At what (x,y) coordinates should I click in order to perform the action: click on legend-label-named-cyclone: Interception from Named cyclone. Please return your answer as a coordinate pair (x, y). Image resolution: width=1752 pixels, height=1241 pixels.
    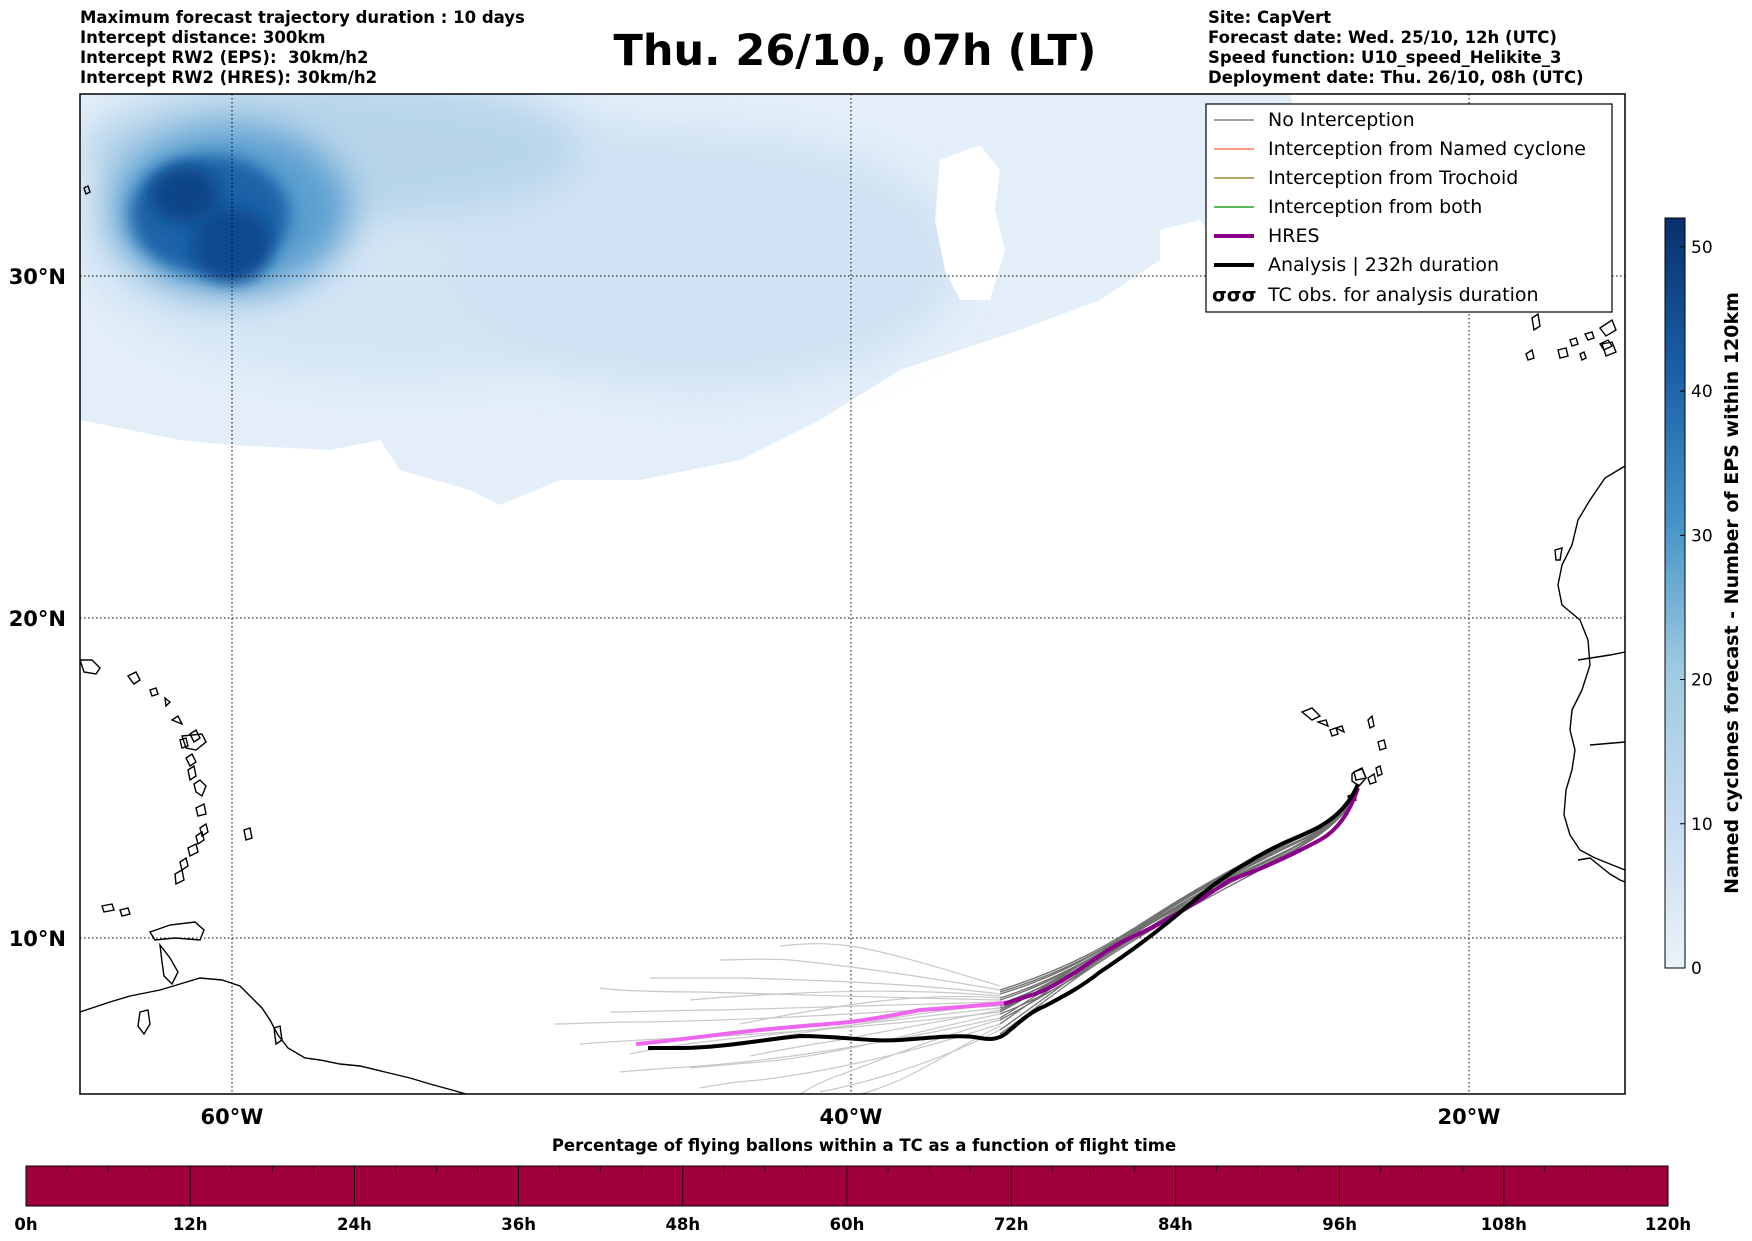
    Looking at the image, I should click on (1427, 149).